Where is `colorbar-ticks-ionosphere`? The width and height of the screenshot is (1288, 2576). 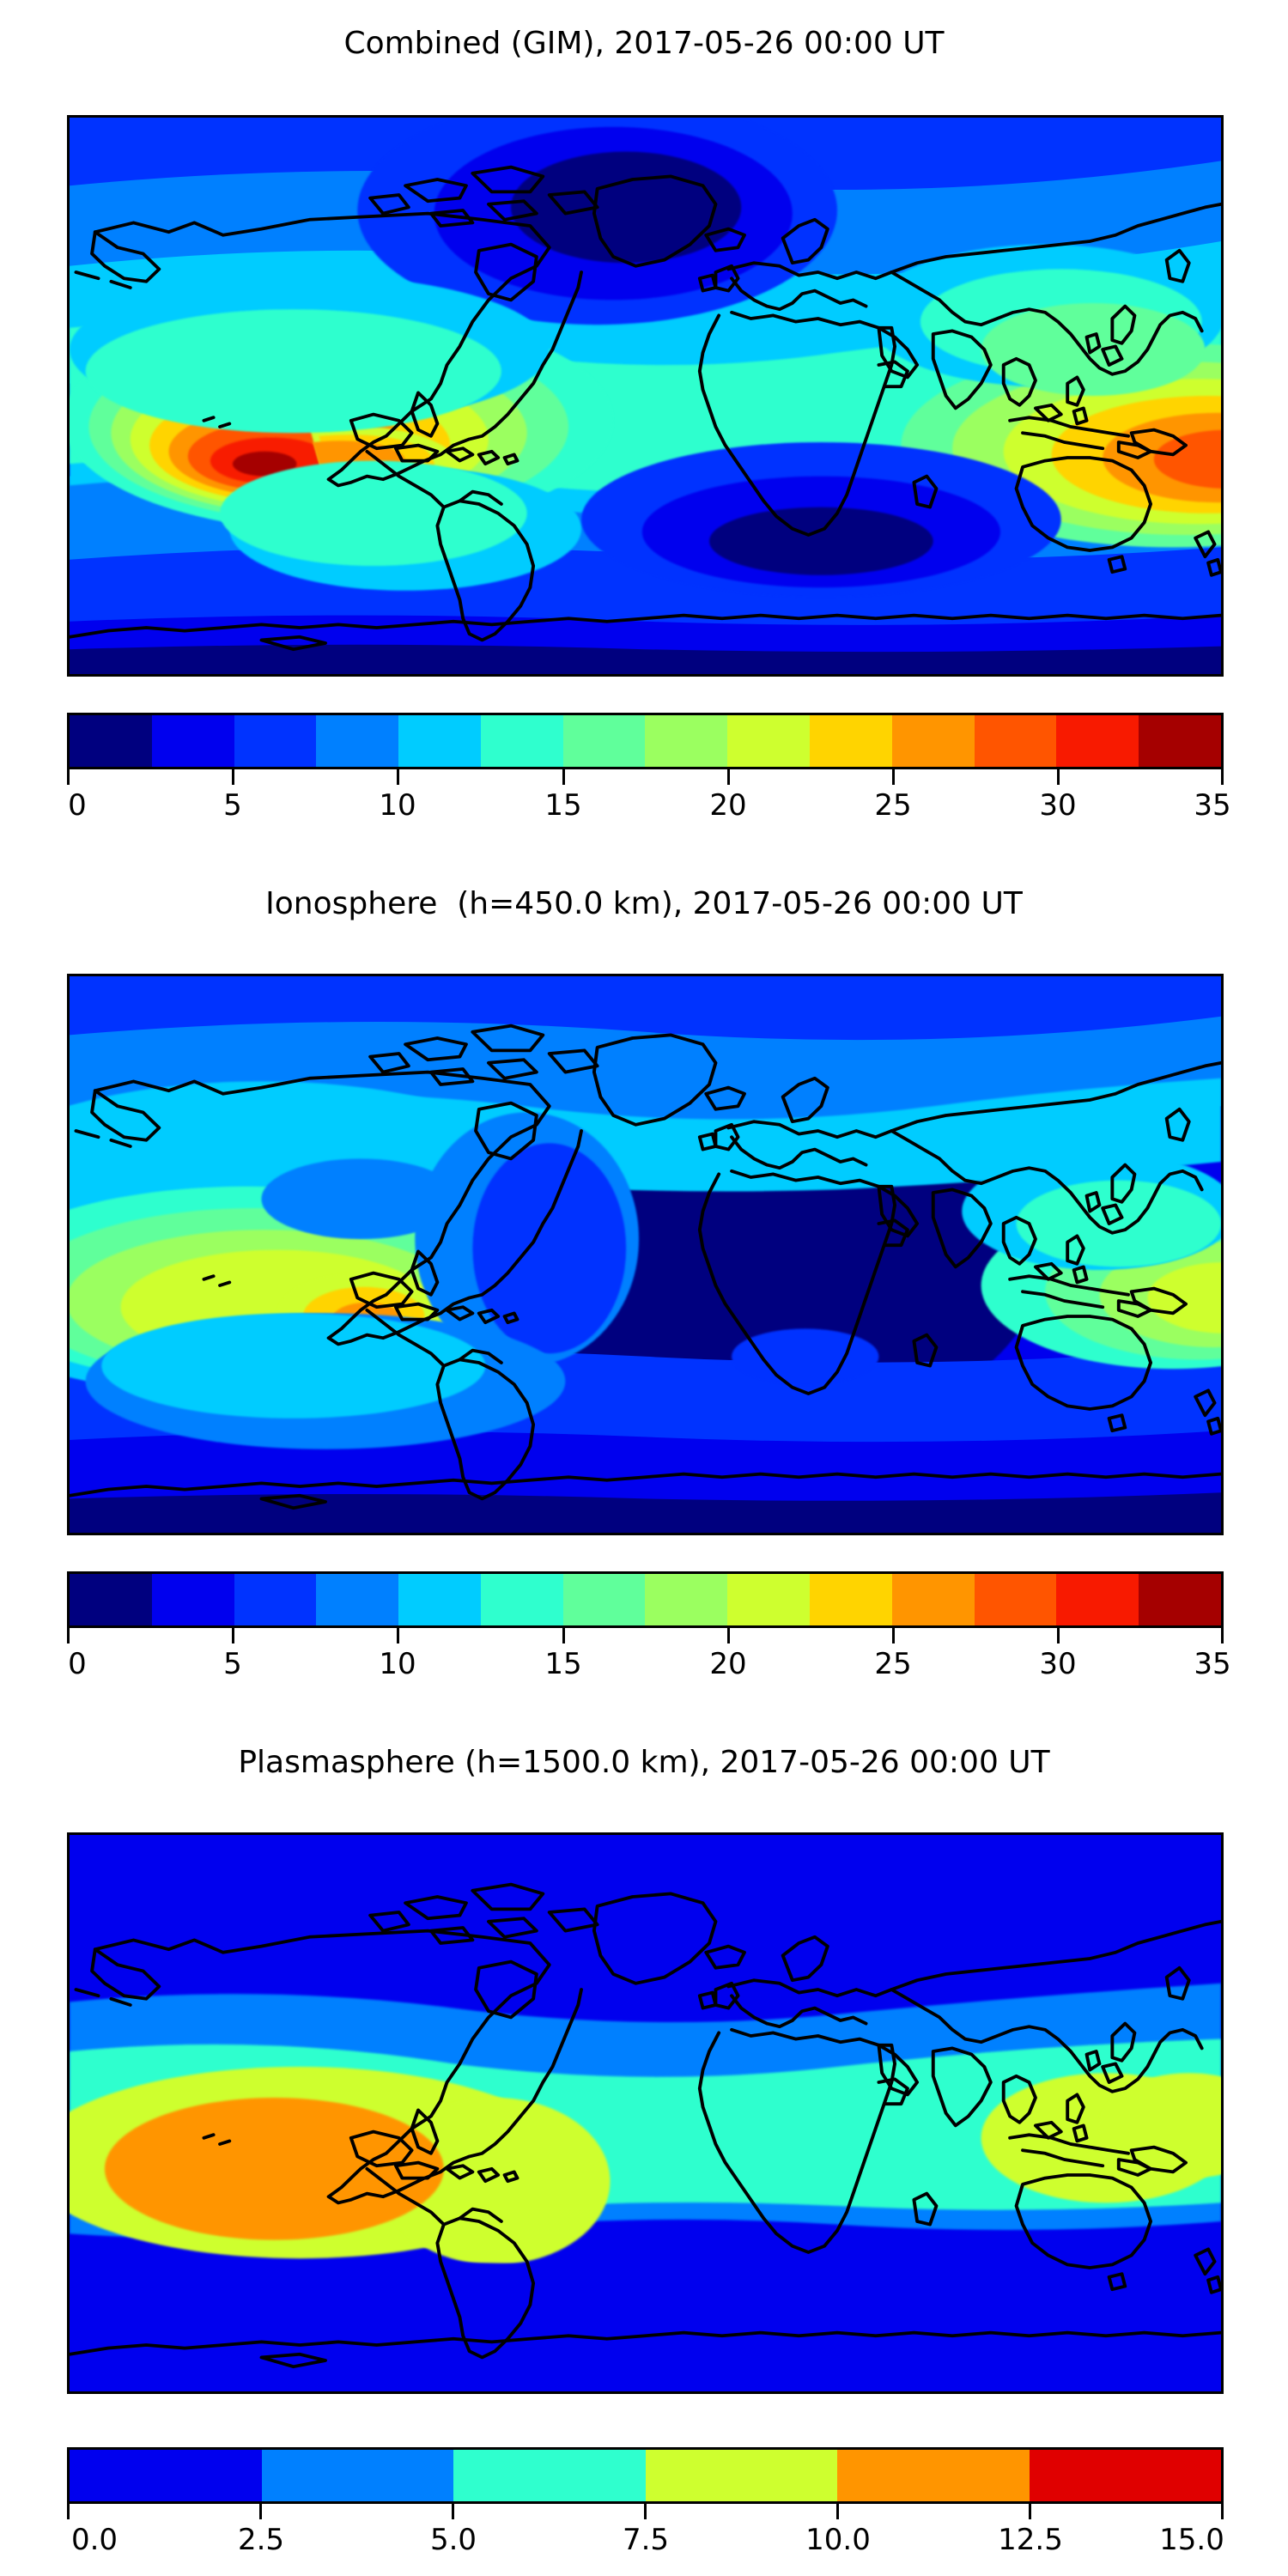 colorbar-ticks-ionosphere is located at coordinates (645, 1636).